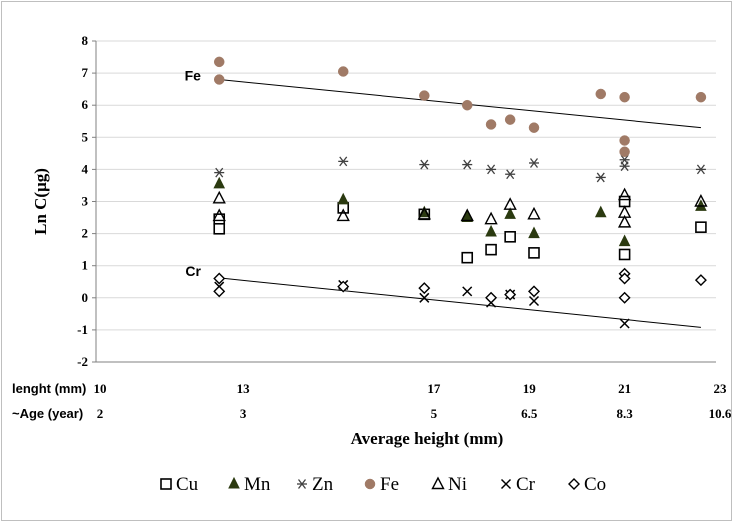 The height and width of the screenshot is (523, 734). Describe the element at coordinates (234, 482) in the screenshot. I see `legend-marker-mn` at that location.